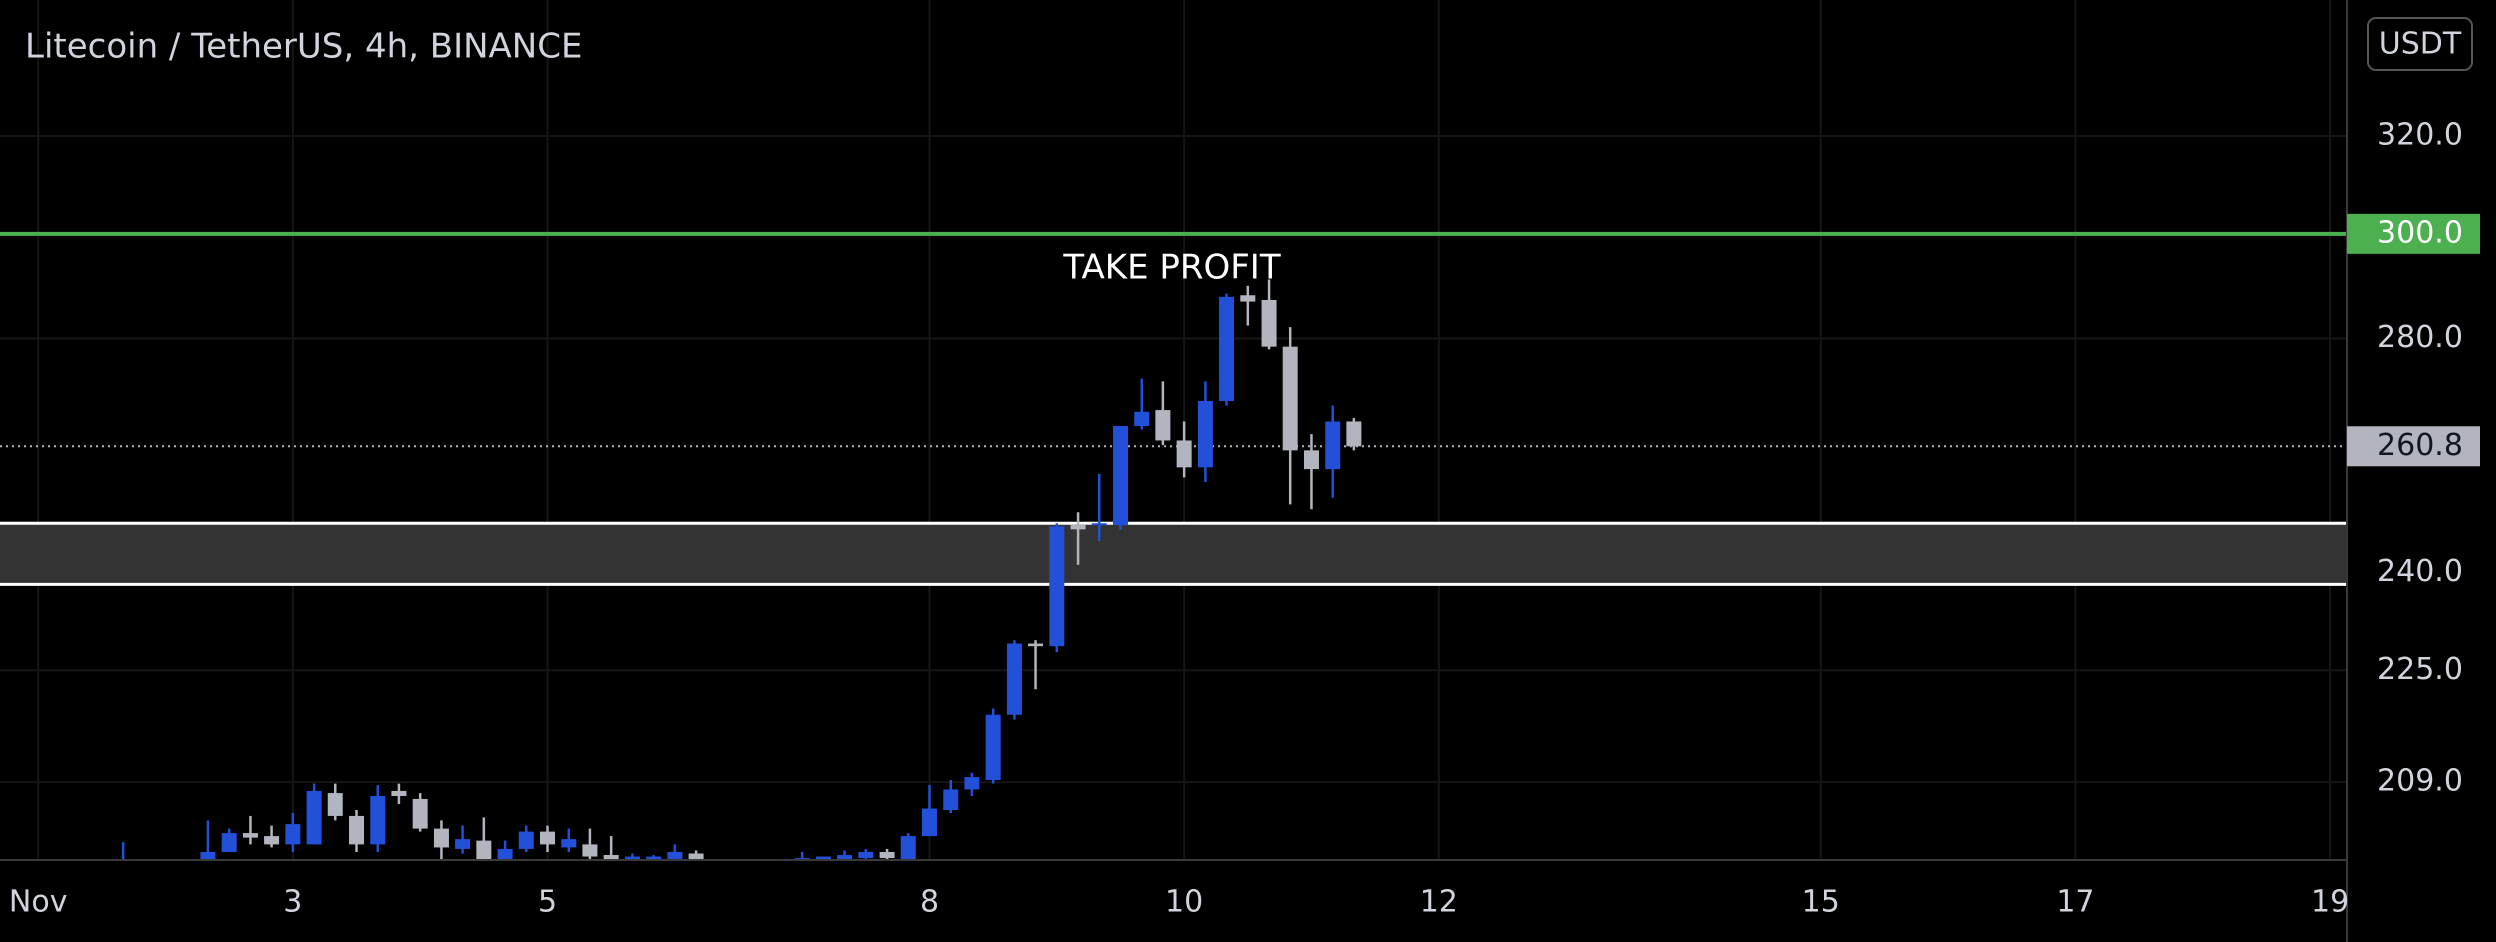 The image size is (2496, 942). Describe the element at coordinates (2075, 902) in the screenshot. I see `x-tick-label: 17` at that location.